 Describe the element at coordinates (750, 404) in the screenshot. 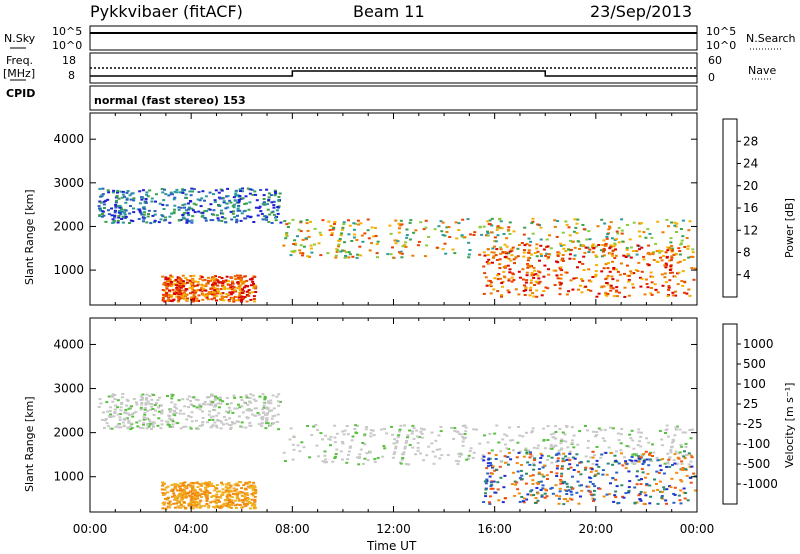

I see `velocity-colorbar-tick-label: 25` at that location.